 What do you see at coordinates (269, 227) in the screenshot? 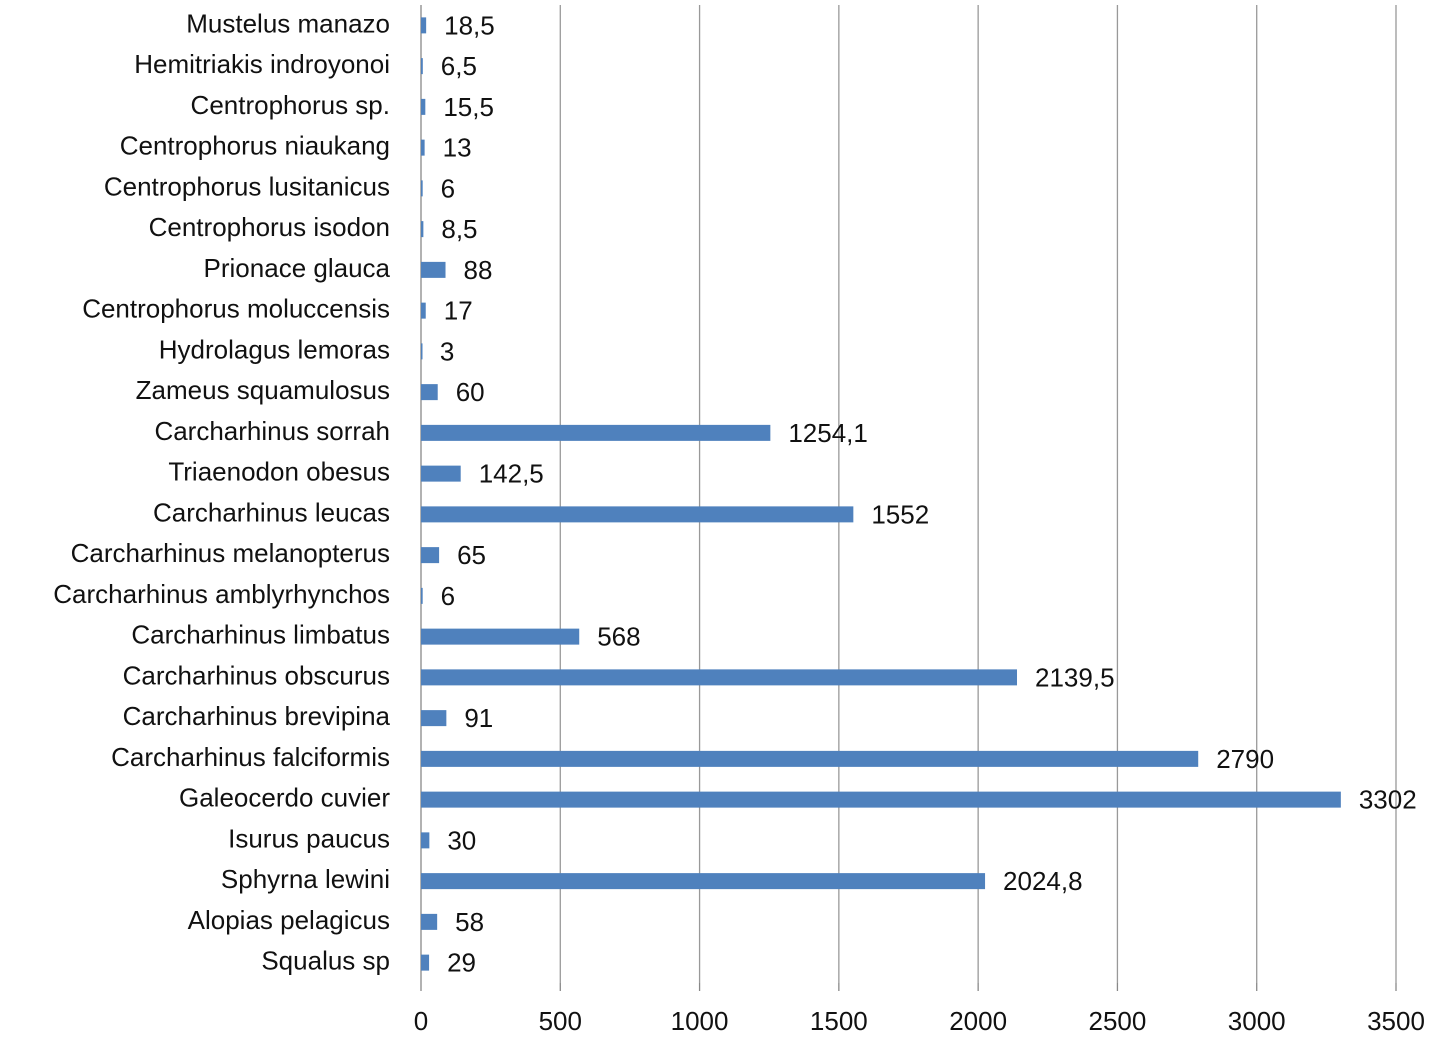
I see `y-tick-label: Centrophorus isodon` at bounding box center [269, 227].